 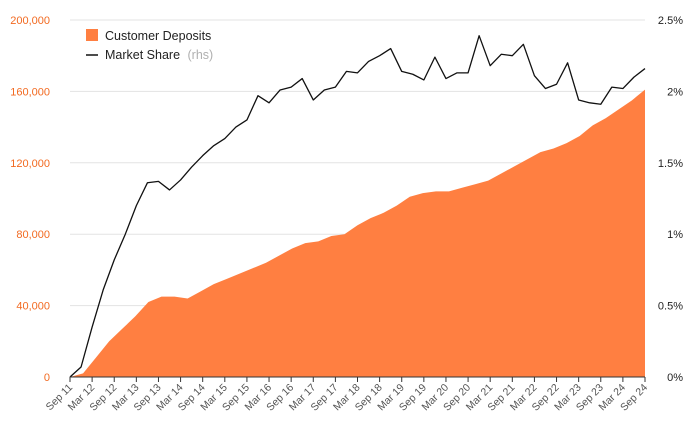 I want to click on y-right-tick-label-3: 1.5%, so click(x=670, y=164).